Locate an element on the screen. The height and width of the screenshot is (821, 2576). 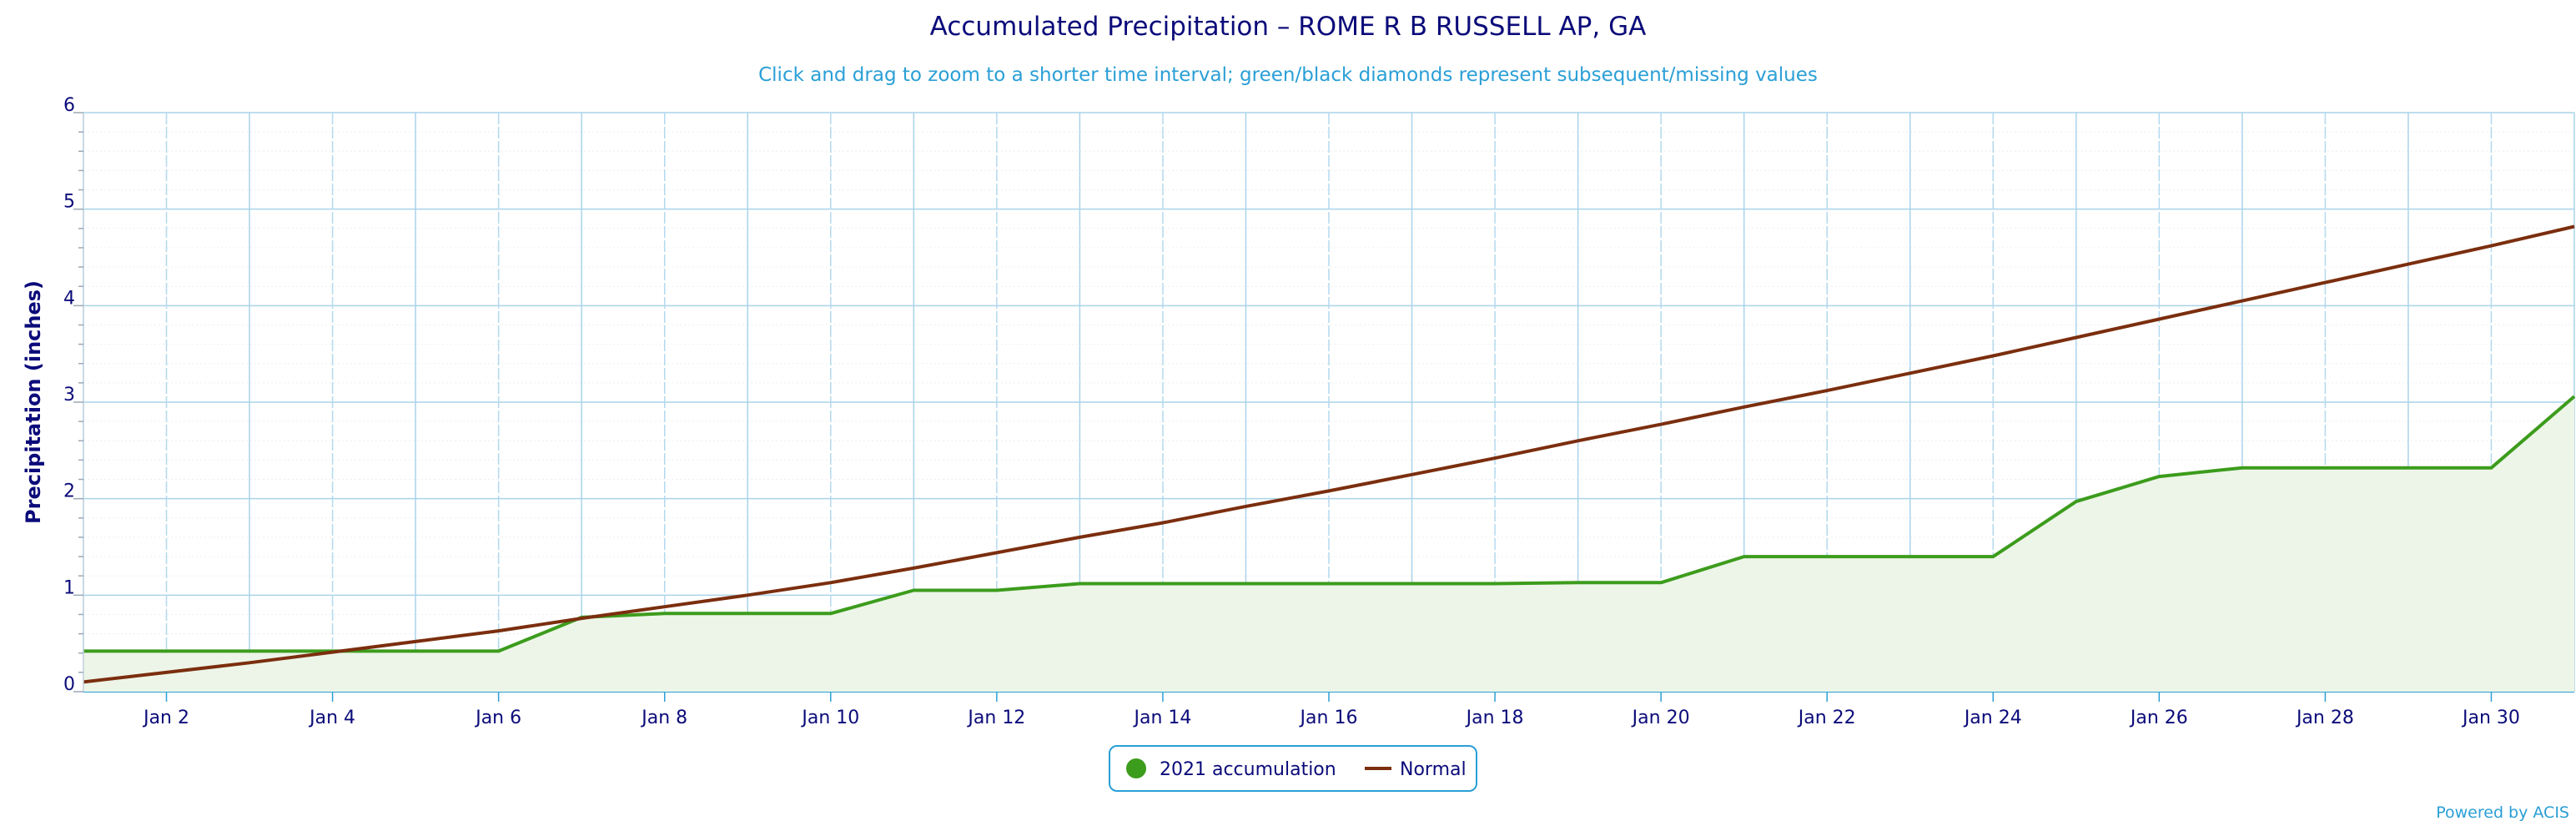
legend-swatch-2021-accumulation is located at coordinates (1136, 768).